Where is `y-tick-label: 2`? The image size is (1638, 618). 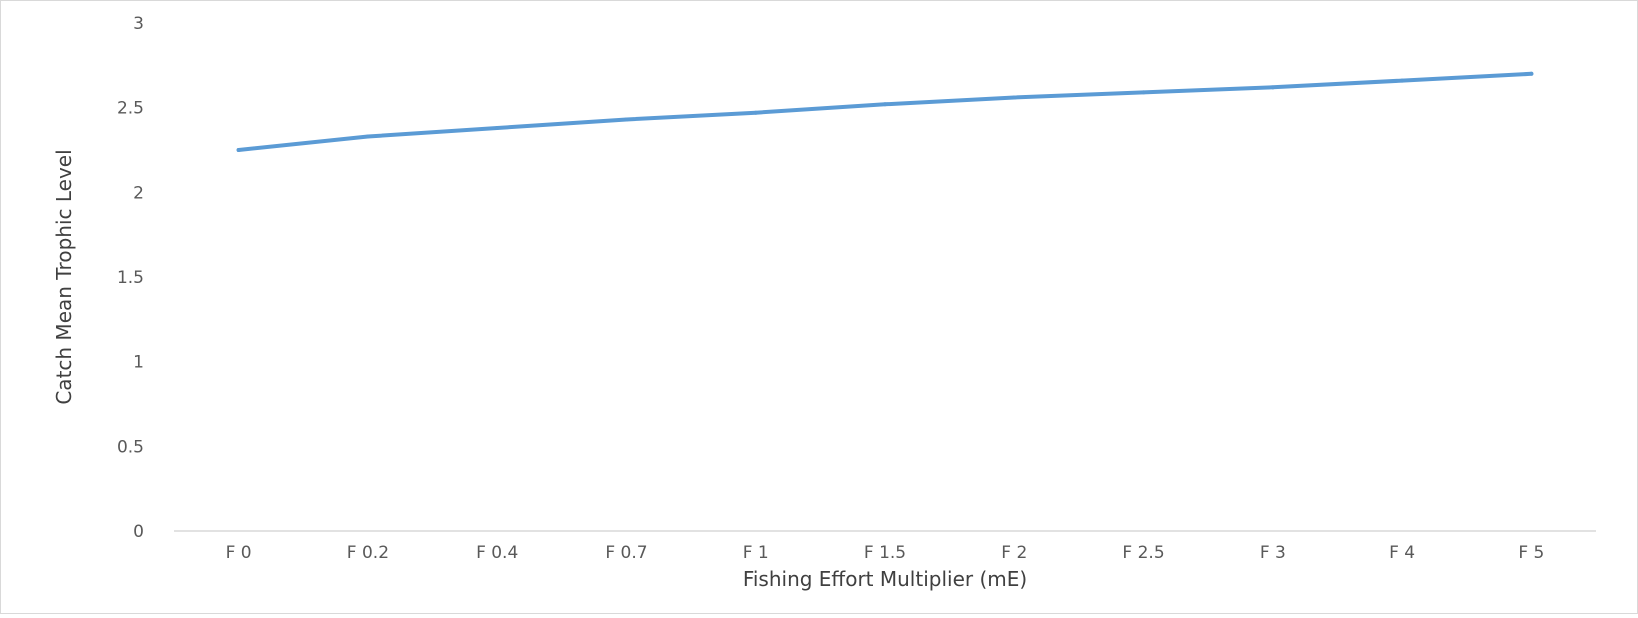
y-tick-label: 2 is located at coordinates (138, 193).